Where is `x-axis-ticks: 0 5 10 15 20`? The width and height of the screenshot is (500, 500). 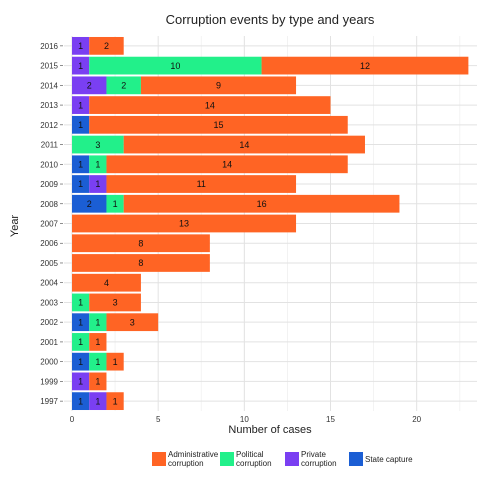
x-axis-ticks: 0 5 10 15 20 is located at coordinates (246, 419).